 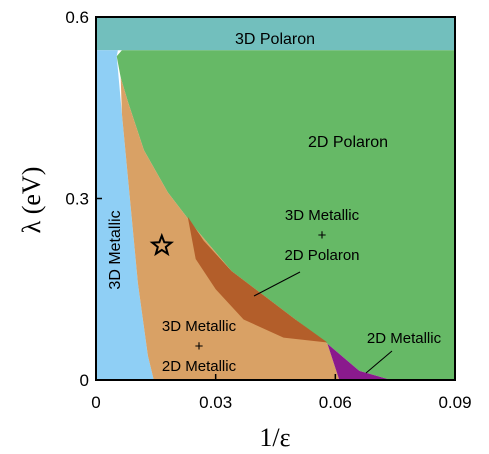 What do you see at coordinates (125, 215) in the screenshot?
I see `region-3d-metallic` at bounding box center [125, 215].